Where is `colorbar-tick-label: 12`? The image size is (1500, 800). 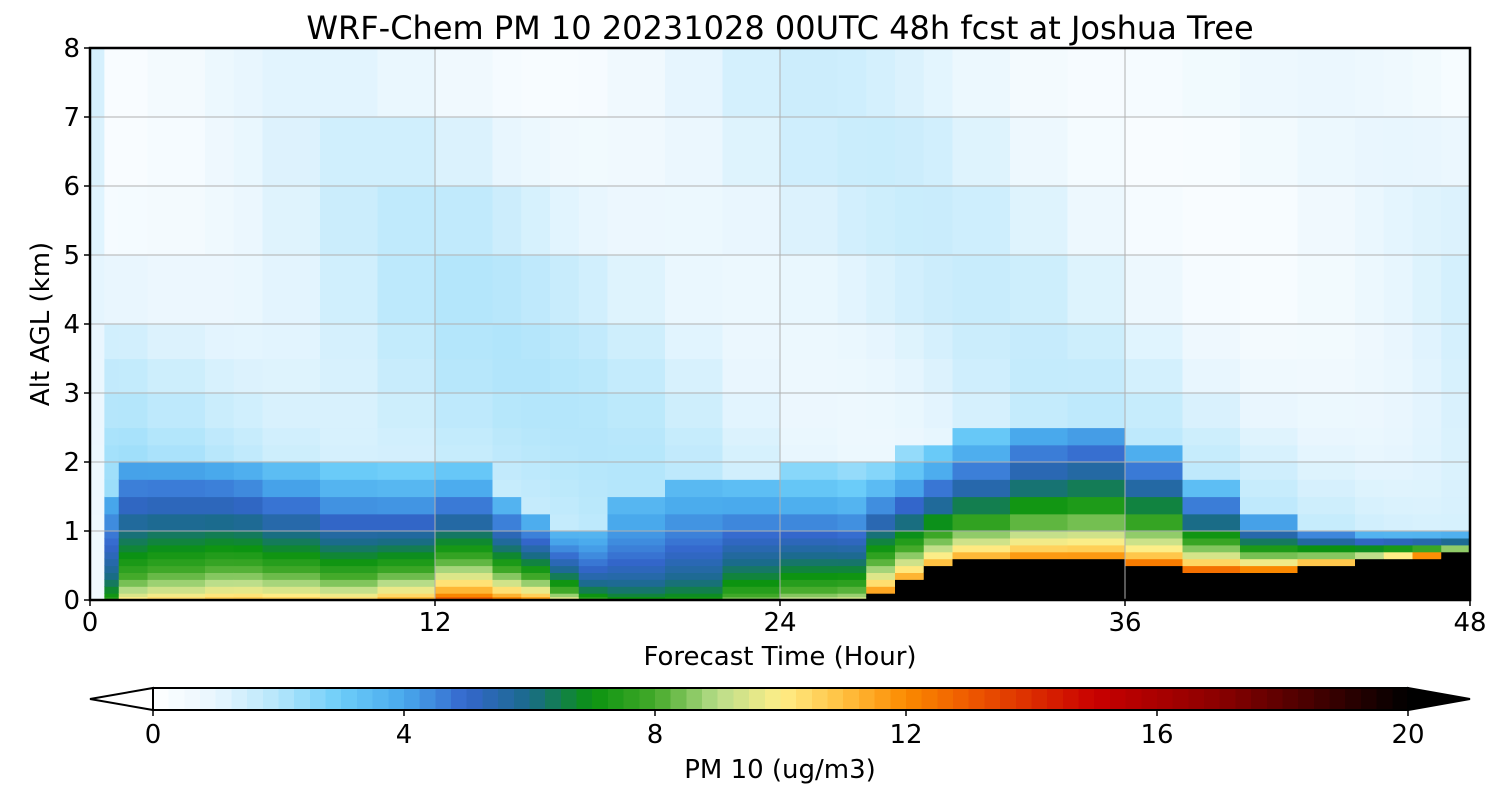 colorbar-tick-label: 12 is located at coordinates (905, 735).